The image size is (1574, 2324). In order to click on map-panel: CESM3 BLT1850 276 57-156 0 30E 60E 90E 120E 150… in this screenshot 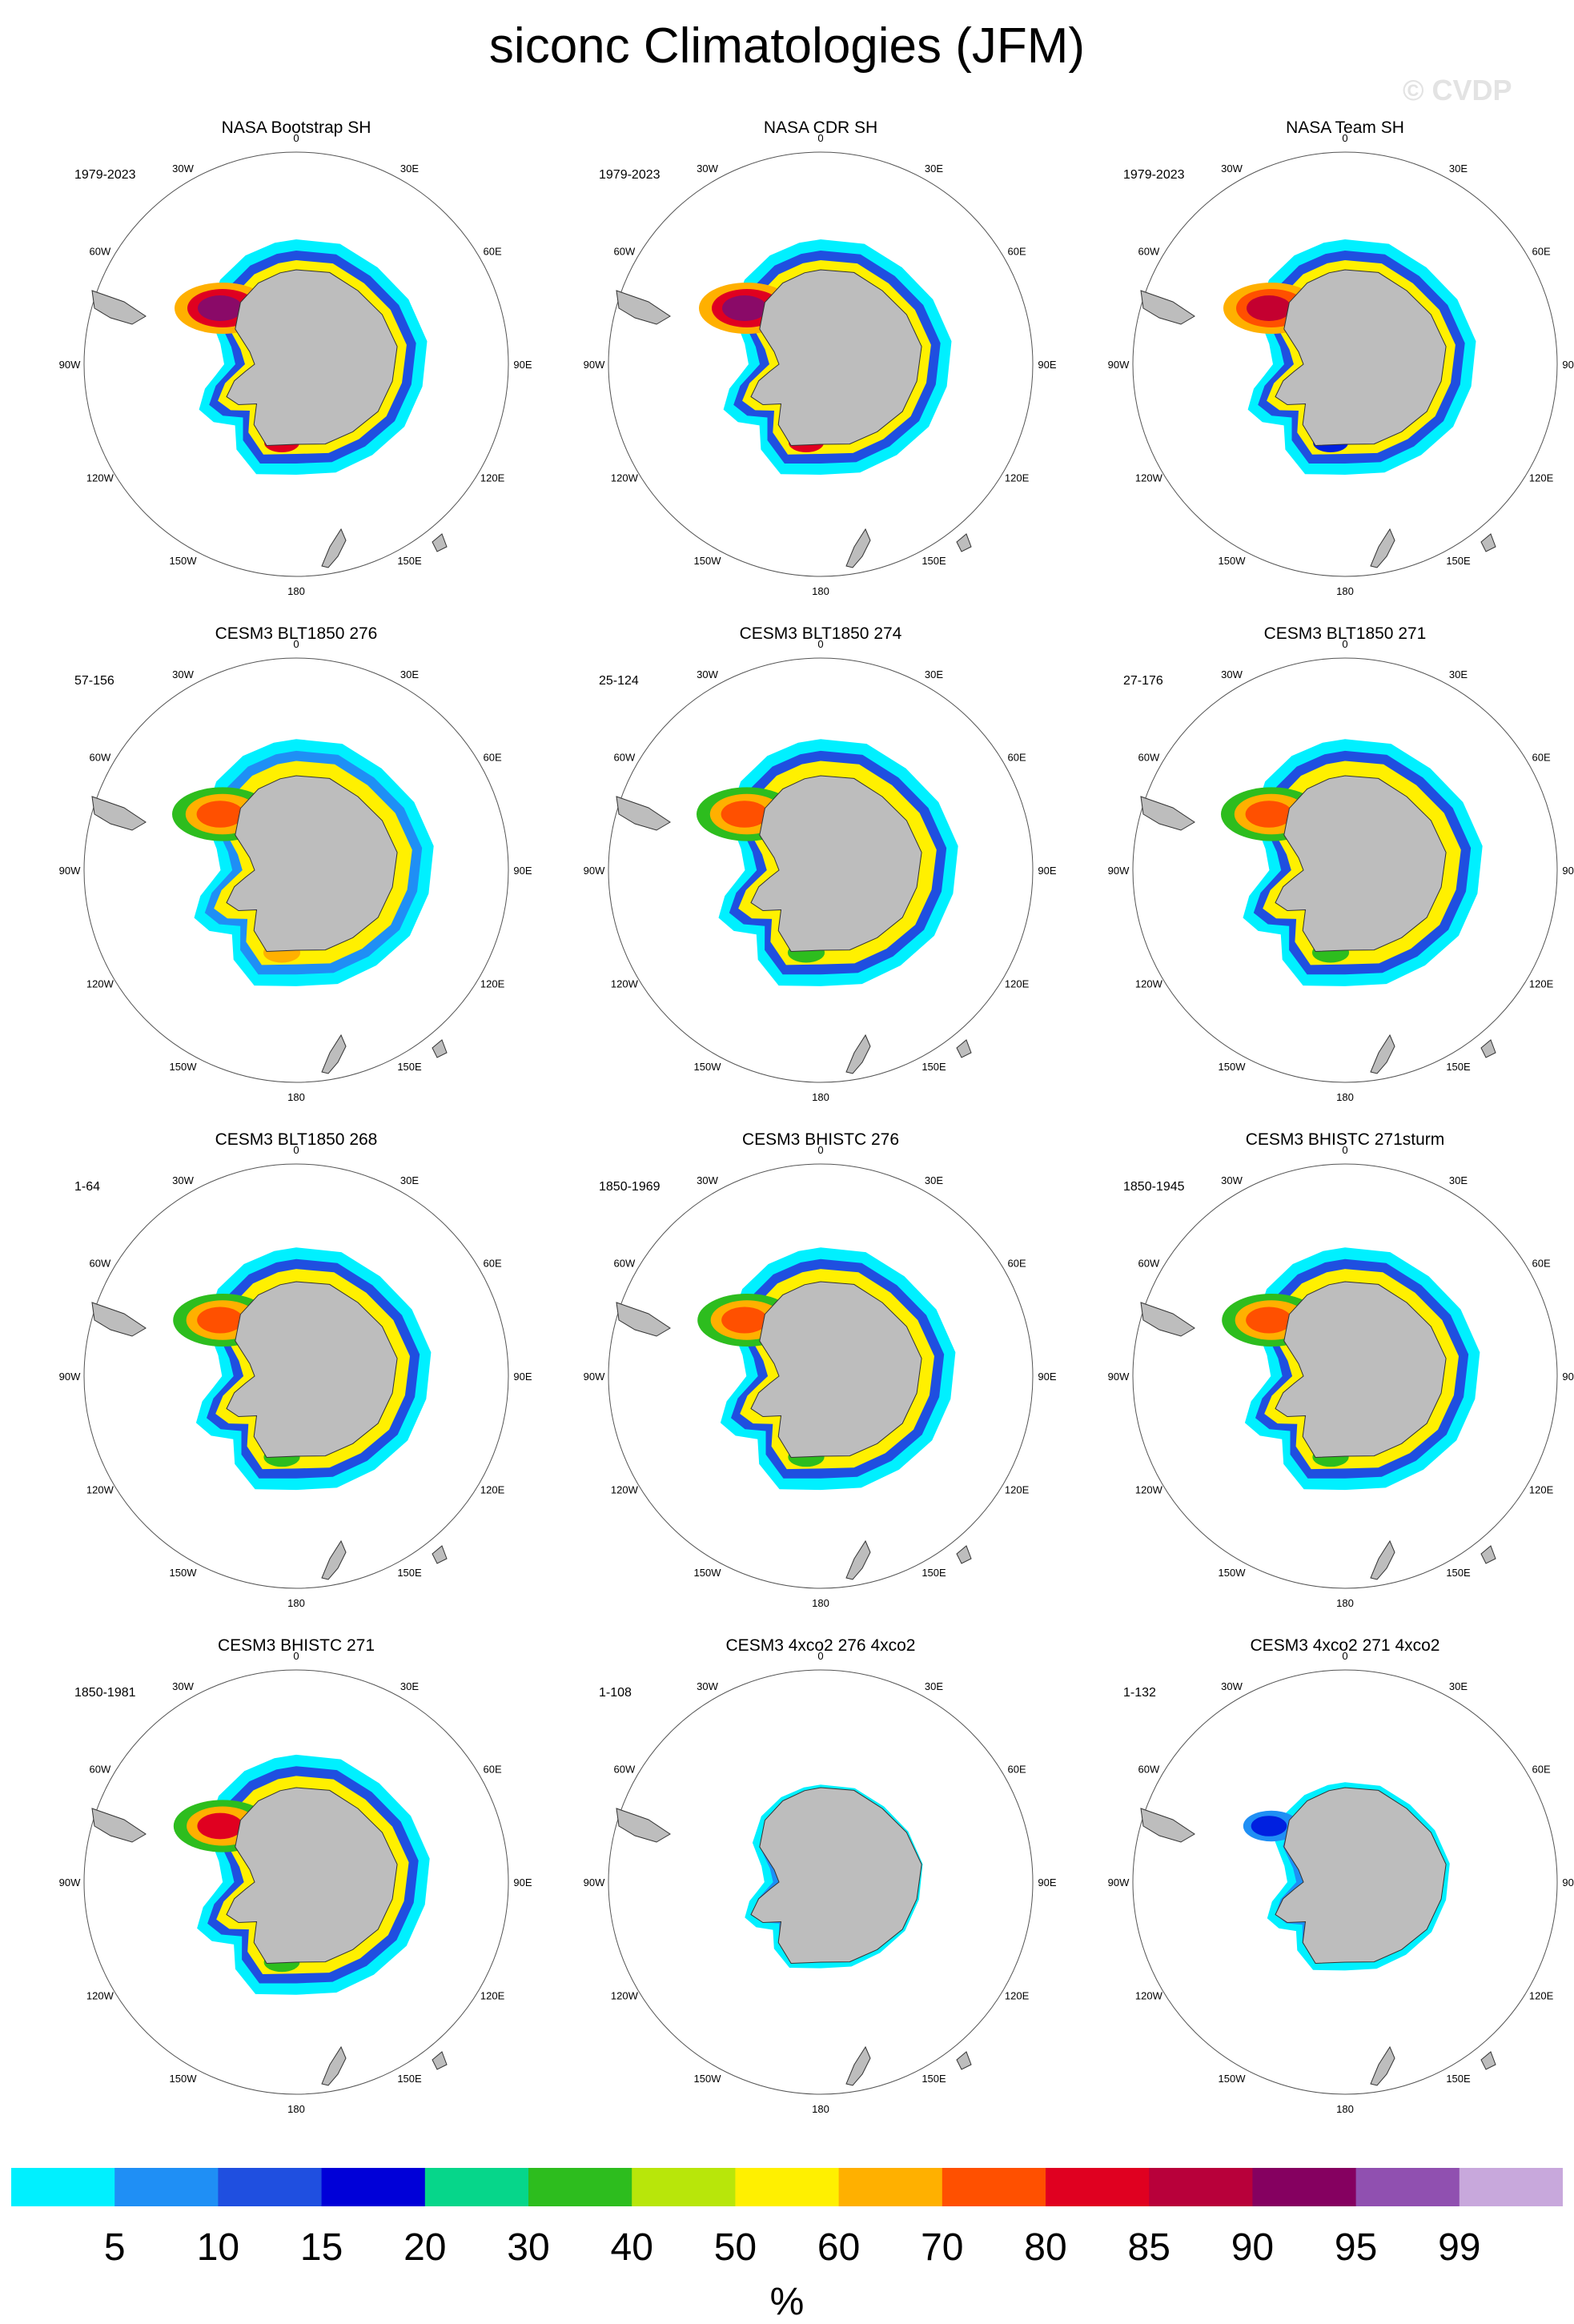, I will do `click(296, 876)`.